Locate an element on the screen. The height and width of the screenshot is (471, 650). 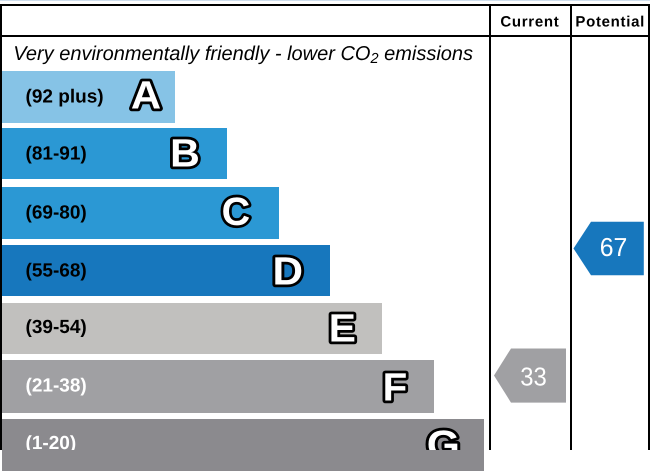
svg-text: (39-54) is located at coordinates (56, 327).